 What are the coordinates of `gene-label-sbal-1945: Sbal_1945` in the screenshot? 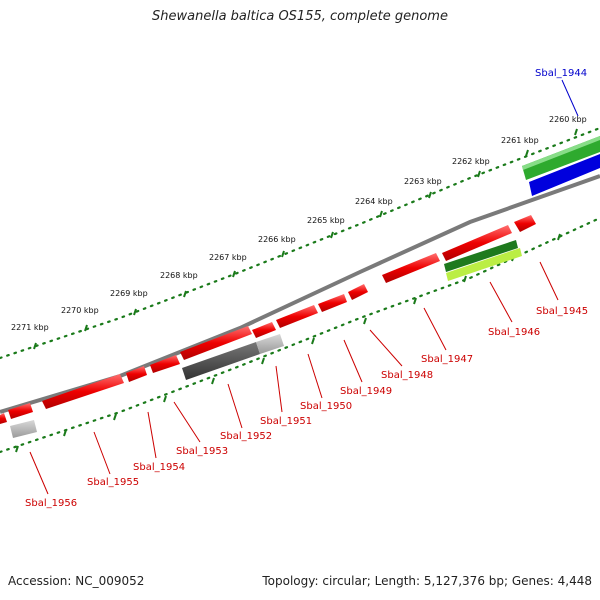 It's located at (562, 311).